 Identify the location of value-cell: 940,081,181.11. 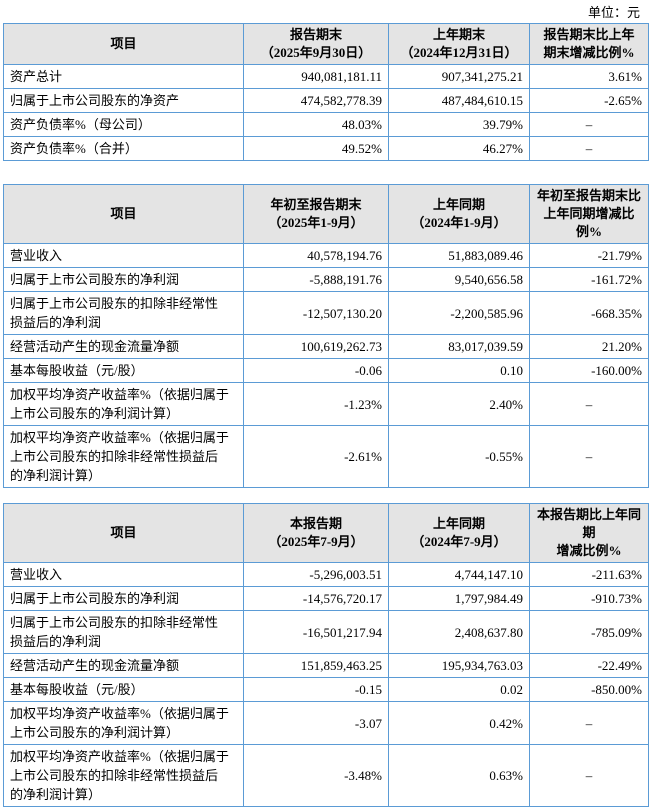
(316, 76).